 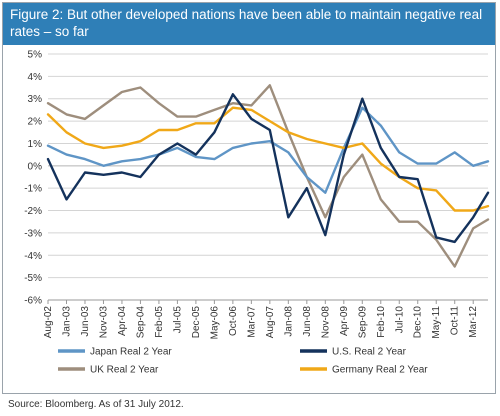 I want to click on y-tick-label: -6%, so click(x=33, y=301).